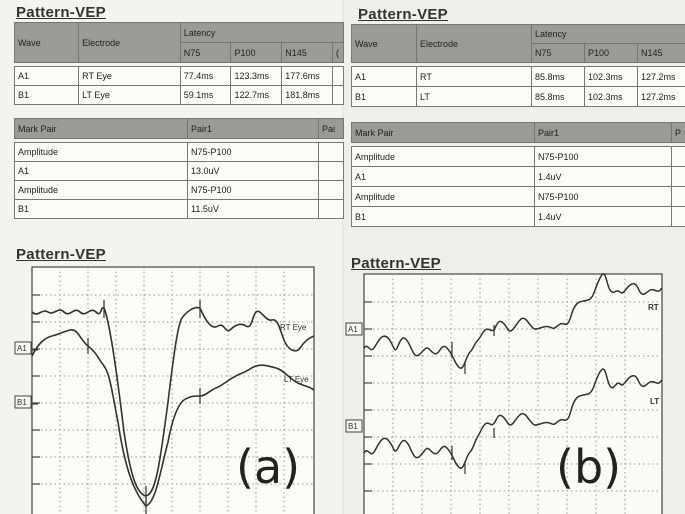 This screenshot has height=514, width=685. Describe the element at coordinates (296, 379) in the screenshot. I see `trace-label-lt: LT Eye` at that location.